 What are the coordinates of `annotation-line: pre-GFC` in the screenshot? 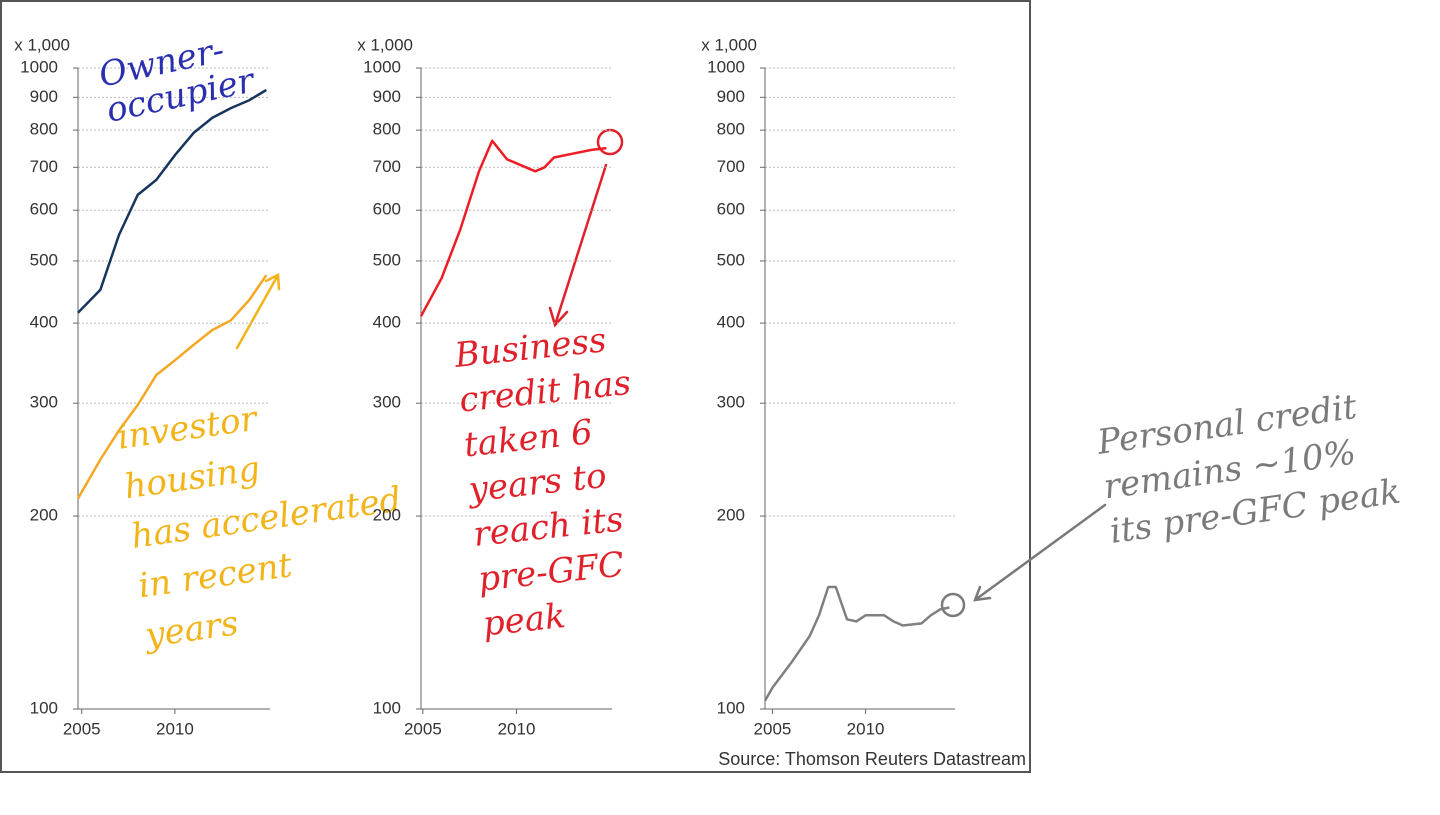 It's located at (551, 572).